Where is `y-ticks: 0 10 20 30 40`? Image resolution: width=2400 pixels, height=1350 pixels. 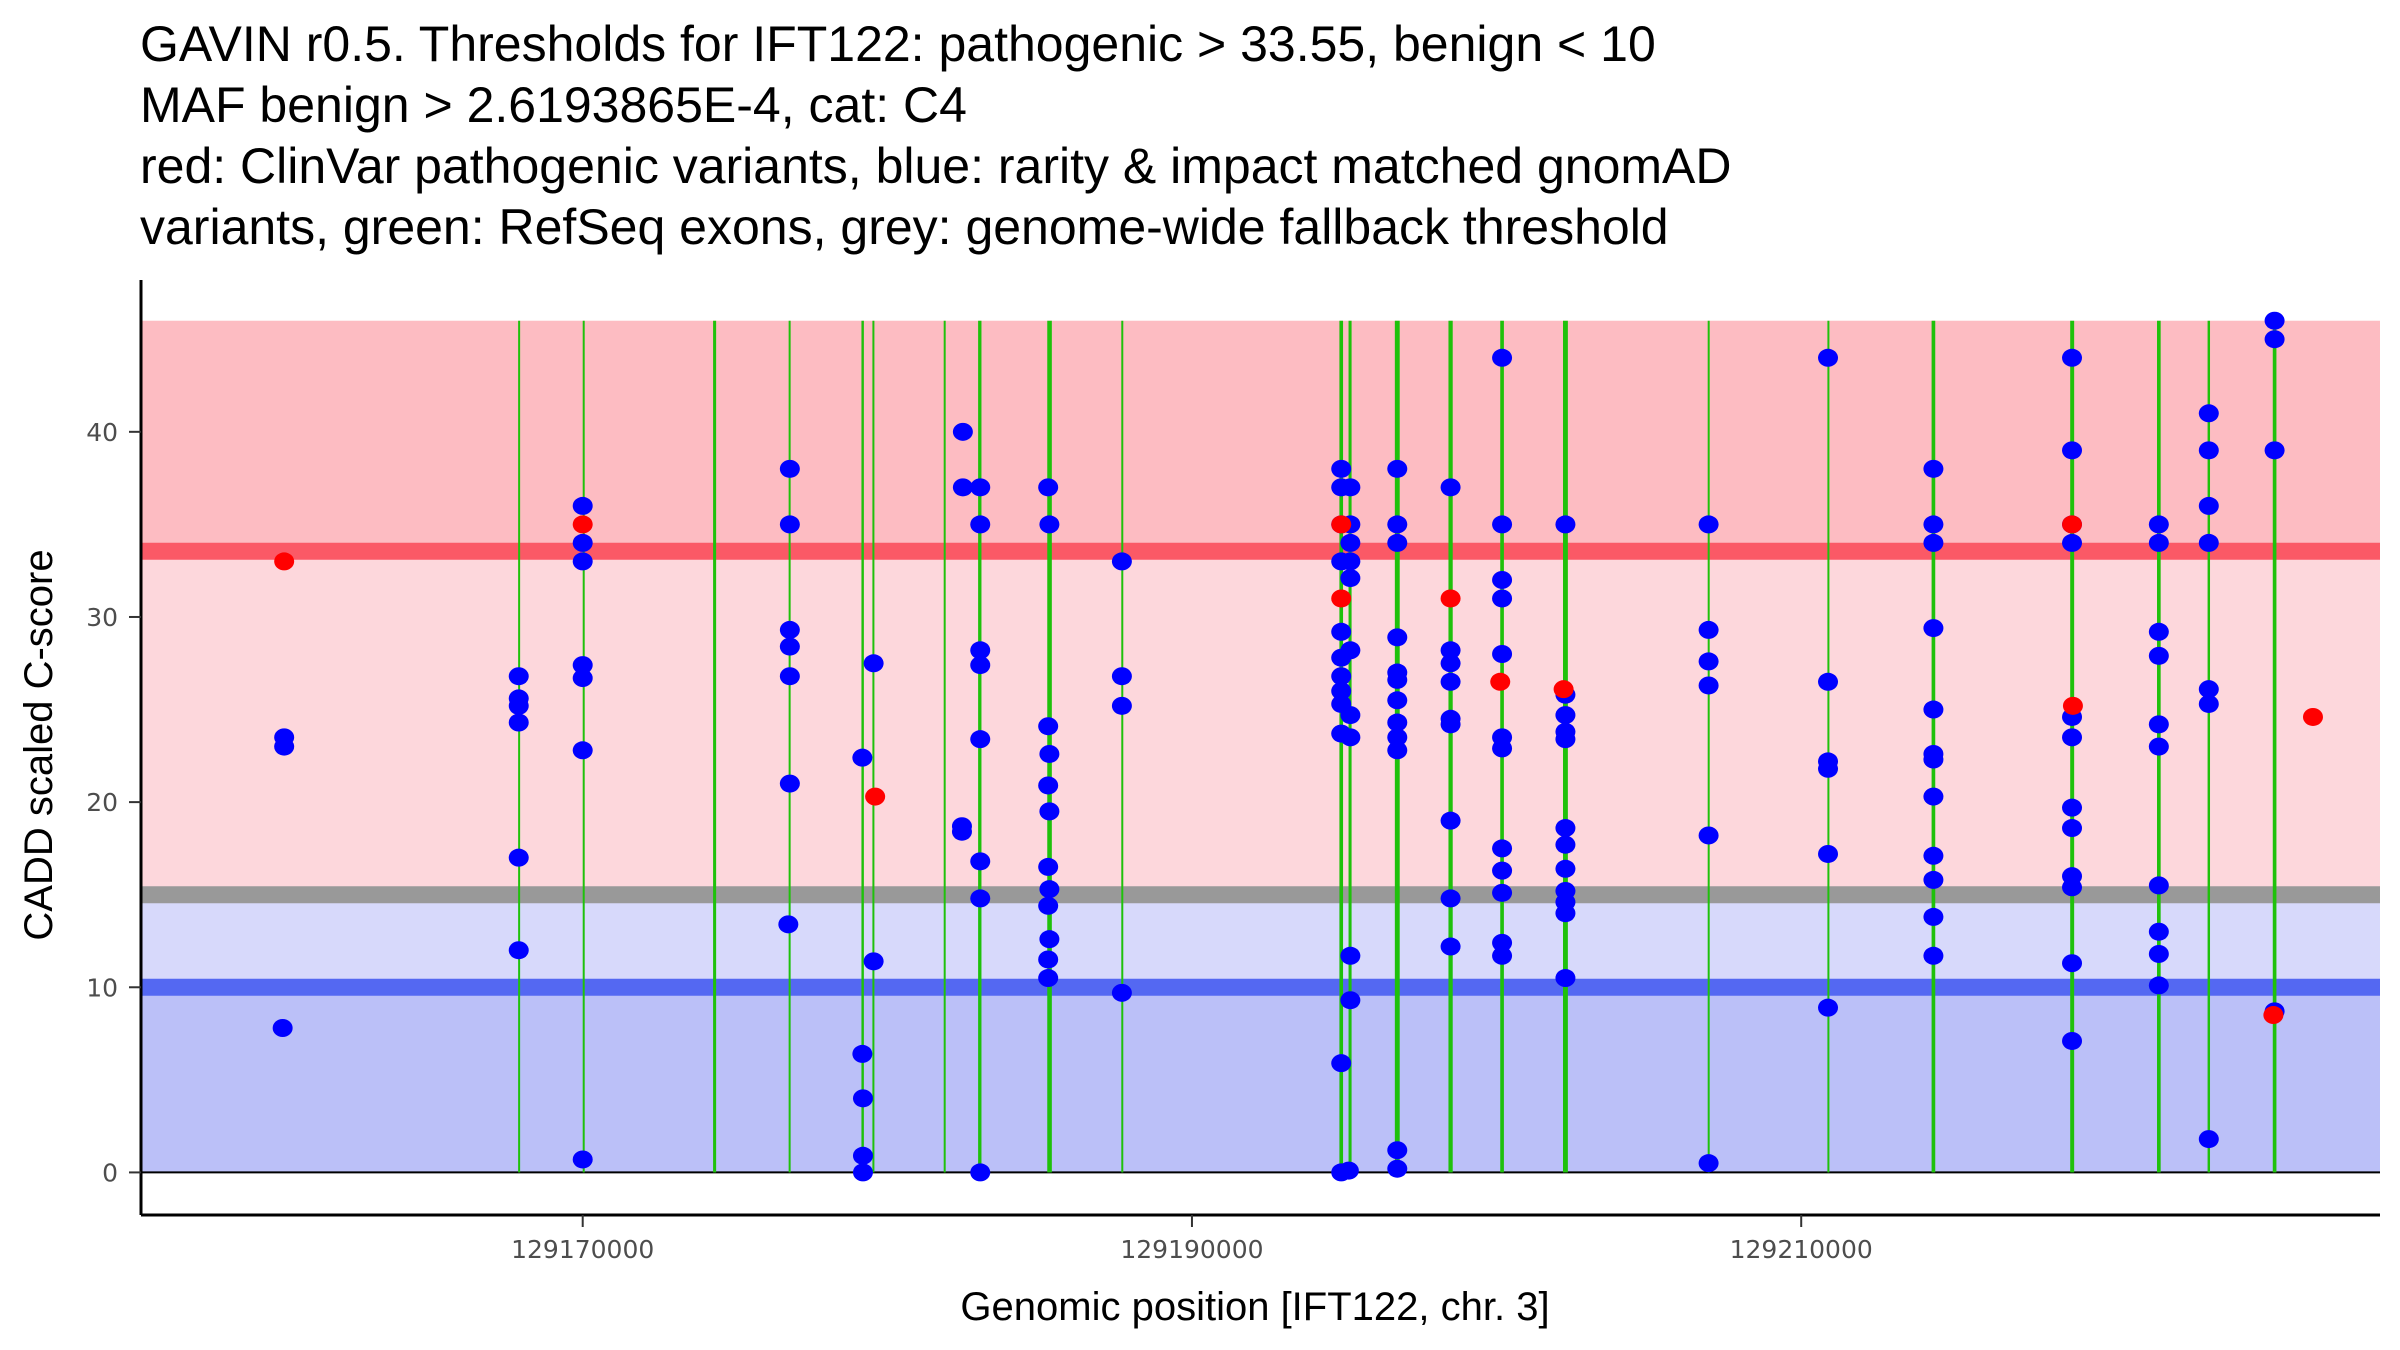 y-ticks: 0 10 20 30 40 is located at coordinates (113, 802).